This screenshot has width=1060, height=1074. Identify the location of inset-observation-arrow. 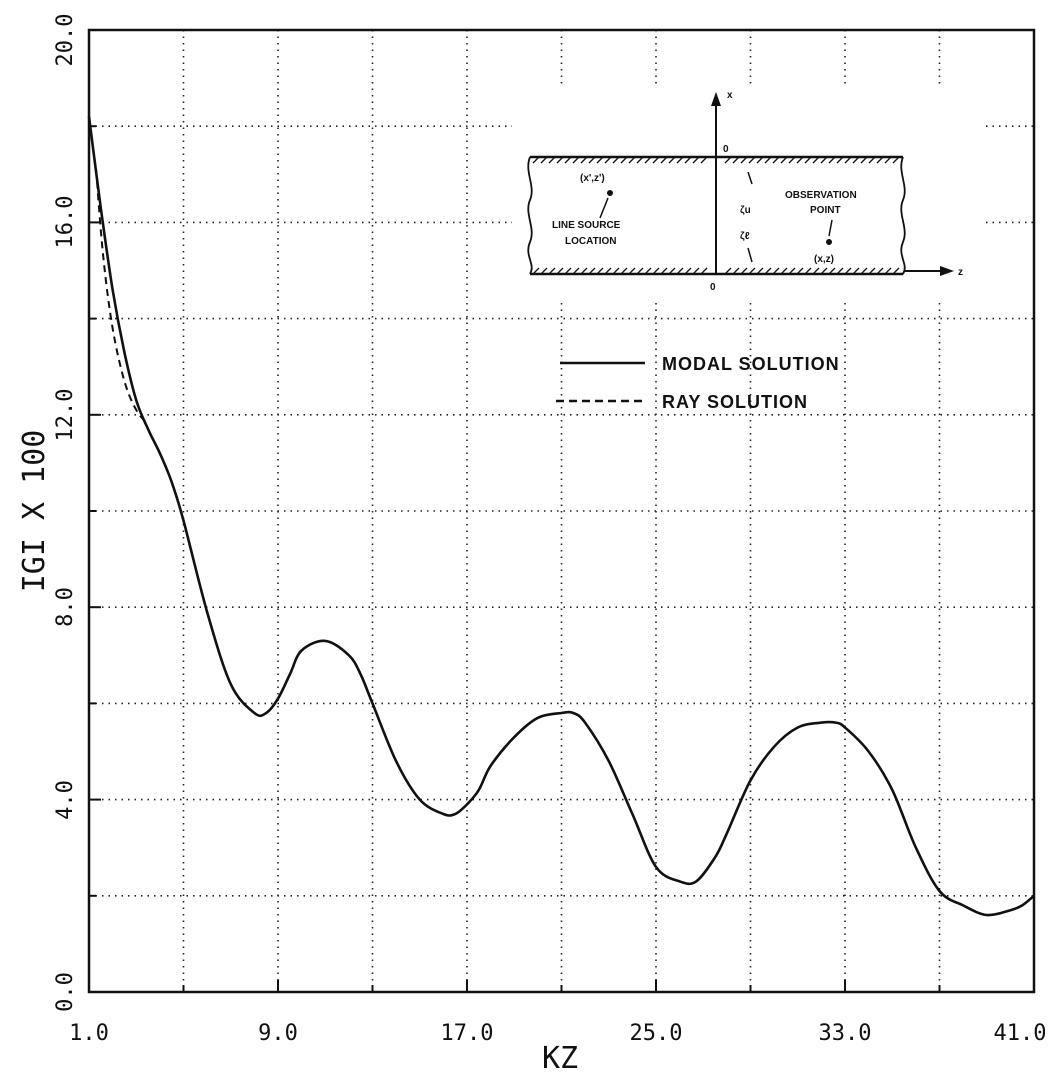
(830, 228).